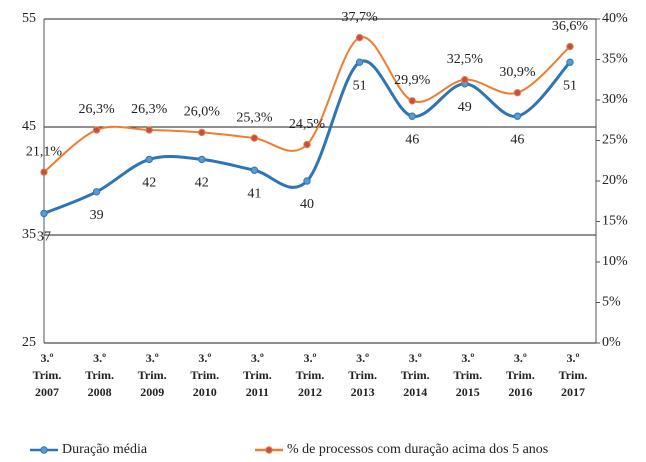 This screenshot has width=646, height=462. Describe the element at coordinates (254, 193) in the screenshot. I see `data-label: 41` at that location.